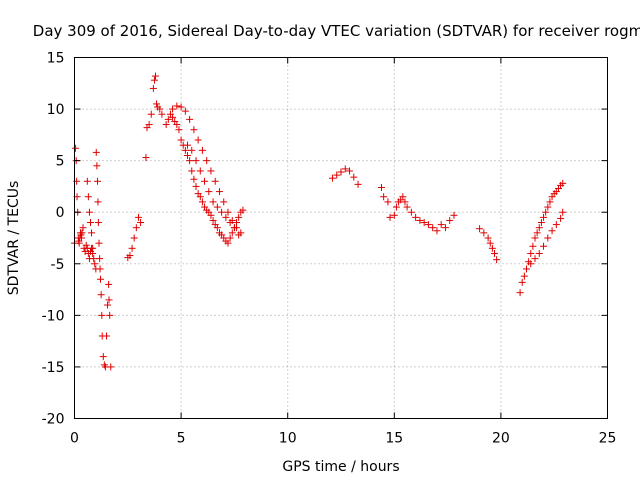 The image size is (640, 480). What do you see at coordinates (53, 368) in the screenshot?
I see `y-tick-label: -15` at bounding box center [53, 368].